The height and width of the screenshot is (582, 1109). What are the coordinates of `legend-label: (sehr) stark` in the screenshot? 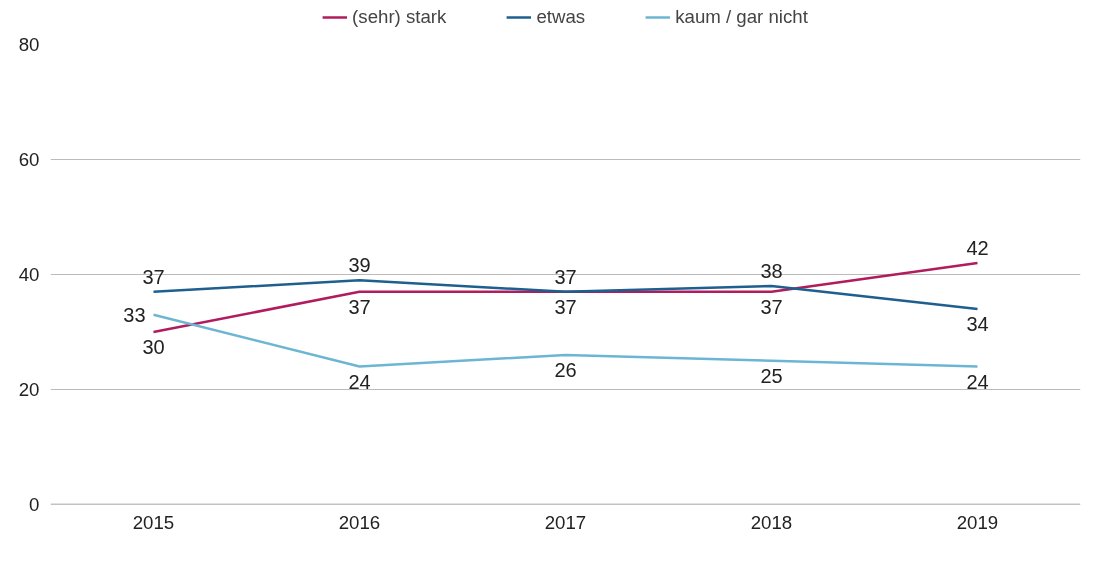 It's located at (399, 17).